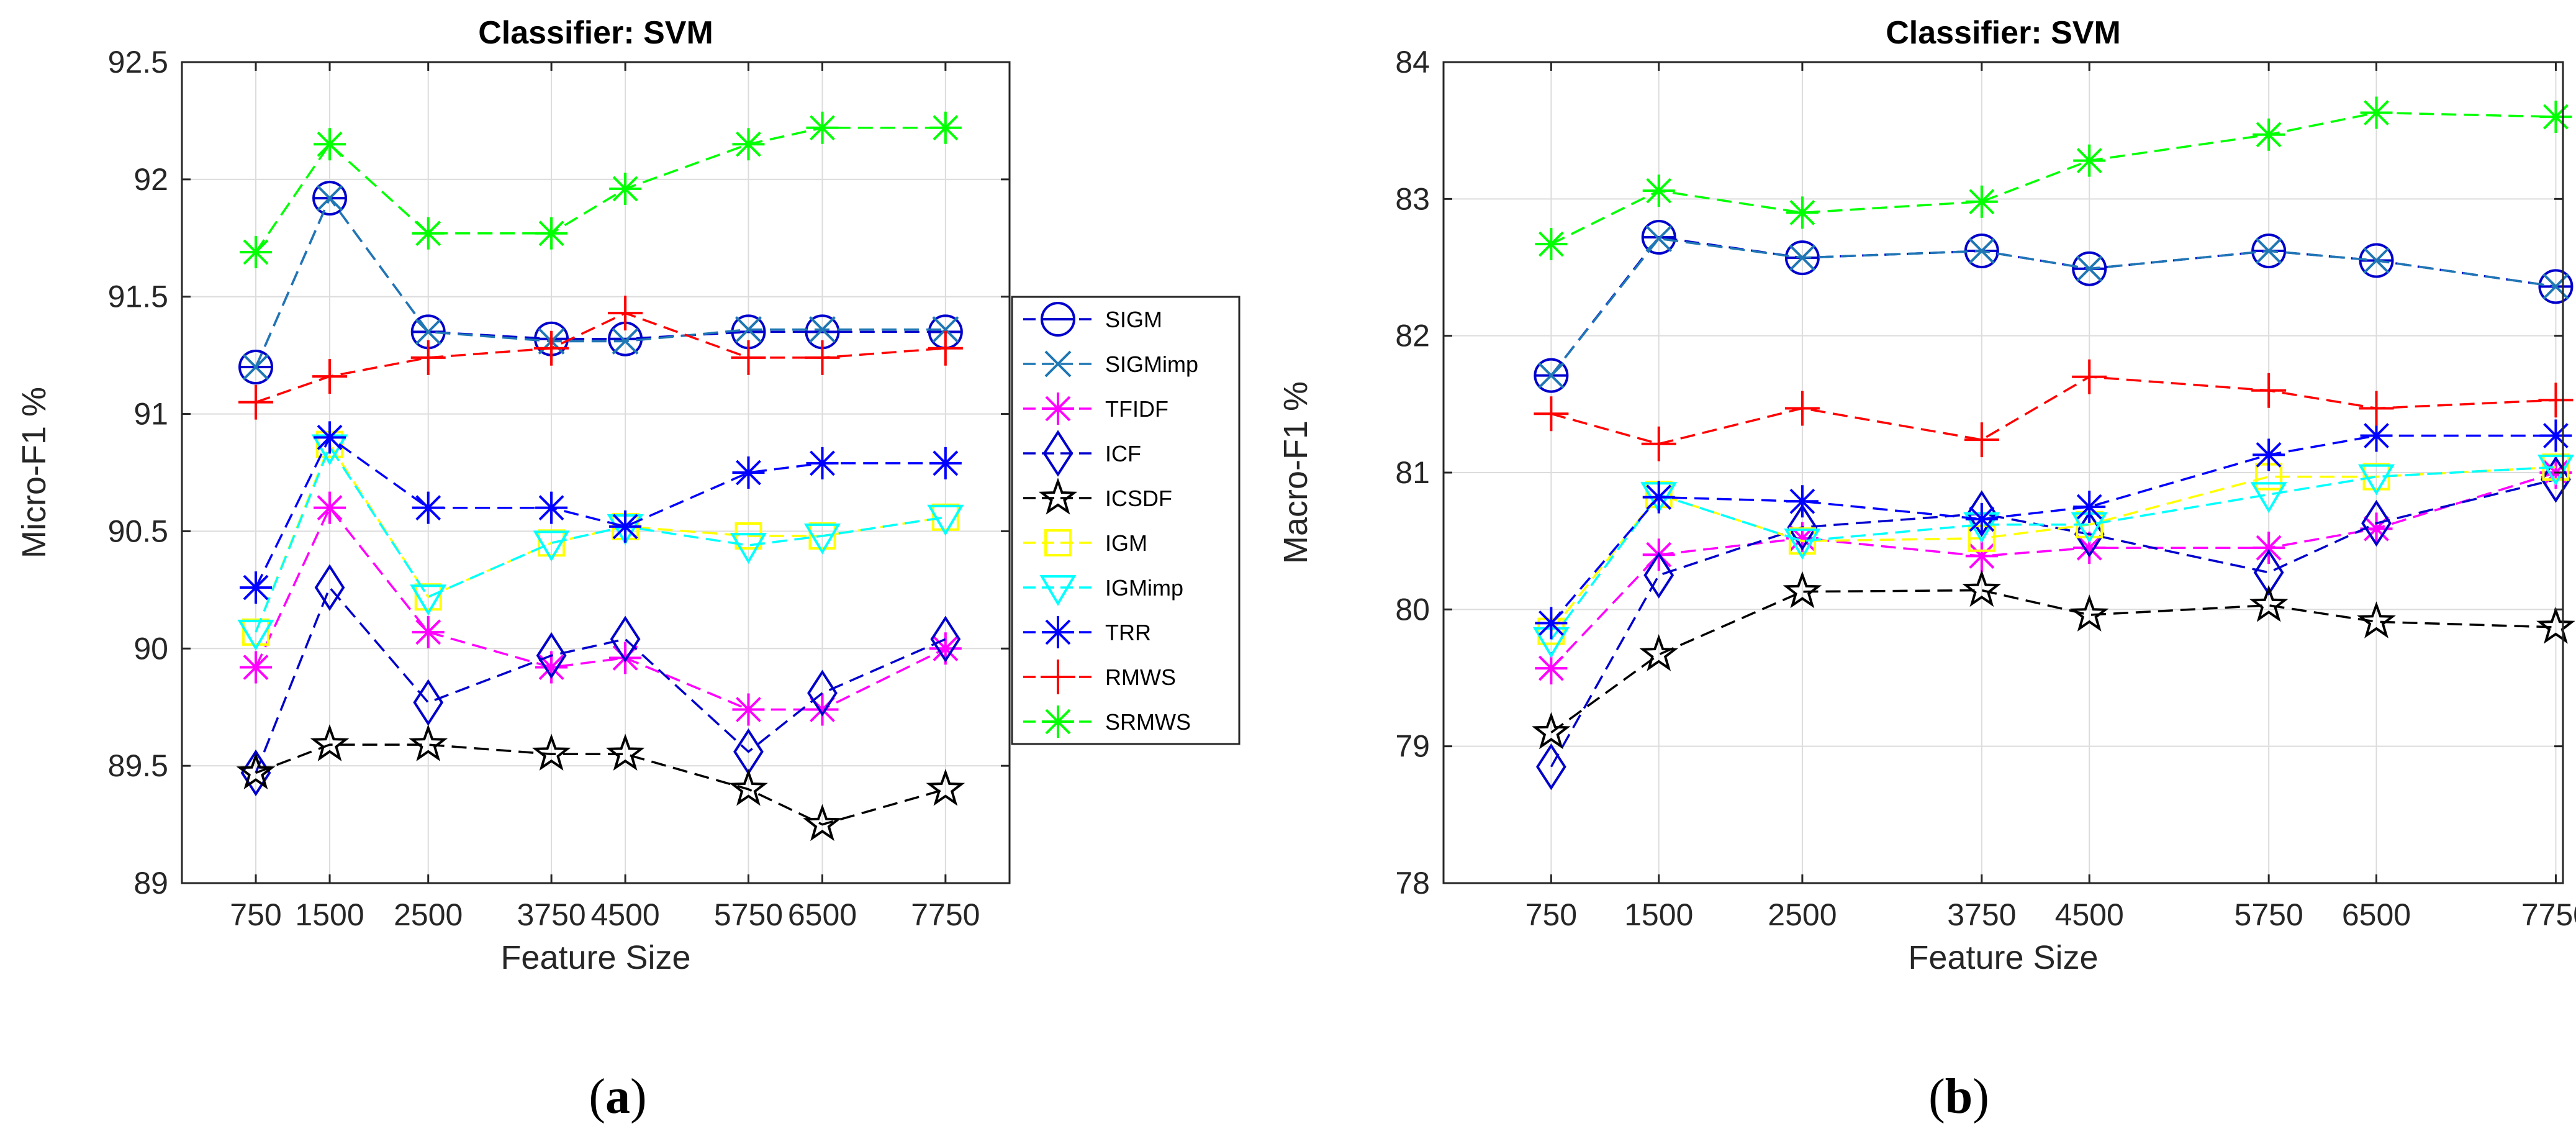 The image size is (2576, 1134). What do you see at coordinates (1412, 609) in the screenshot?
I see `y-tick-label: 80` at bounding box center [1412, 609].